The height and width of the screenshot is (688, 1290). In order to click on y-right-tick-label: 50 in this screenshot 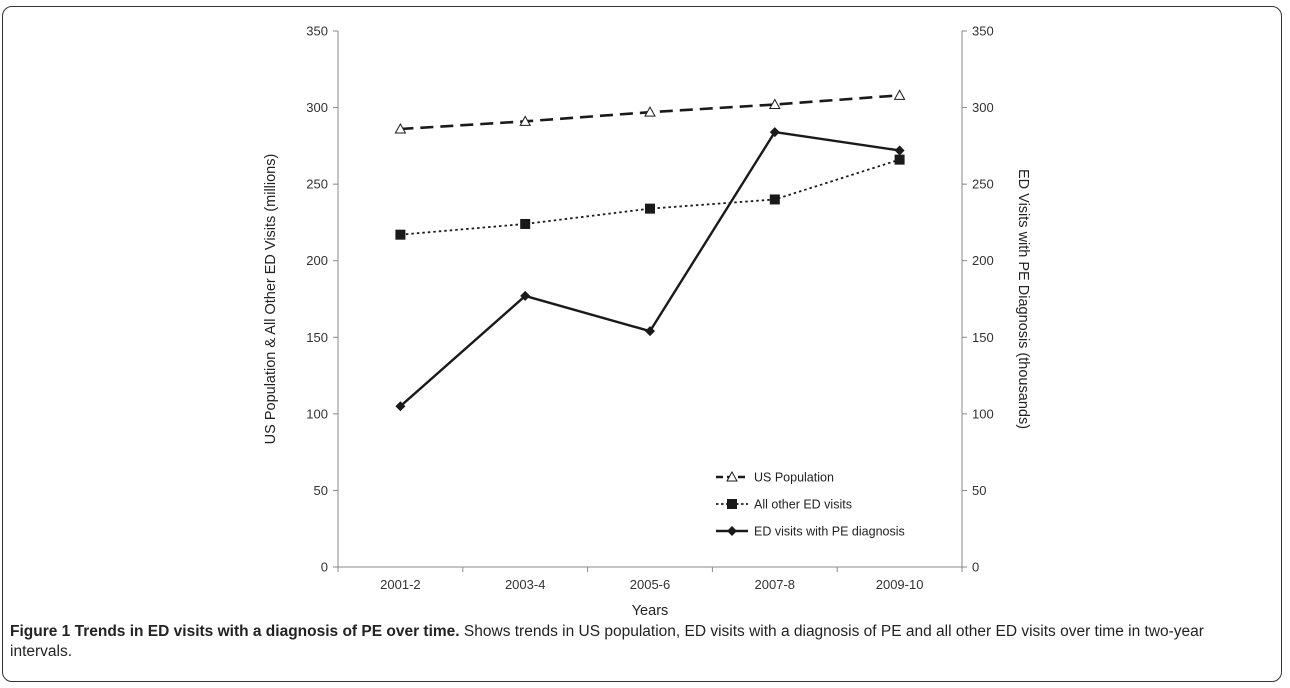, I will do `click(979, 490)`.